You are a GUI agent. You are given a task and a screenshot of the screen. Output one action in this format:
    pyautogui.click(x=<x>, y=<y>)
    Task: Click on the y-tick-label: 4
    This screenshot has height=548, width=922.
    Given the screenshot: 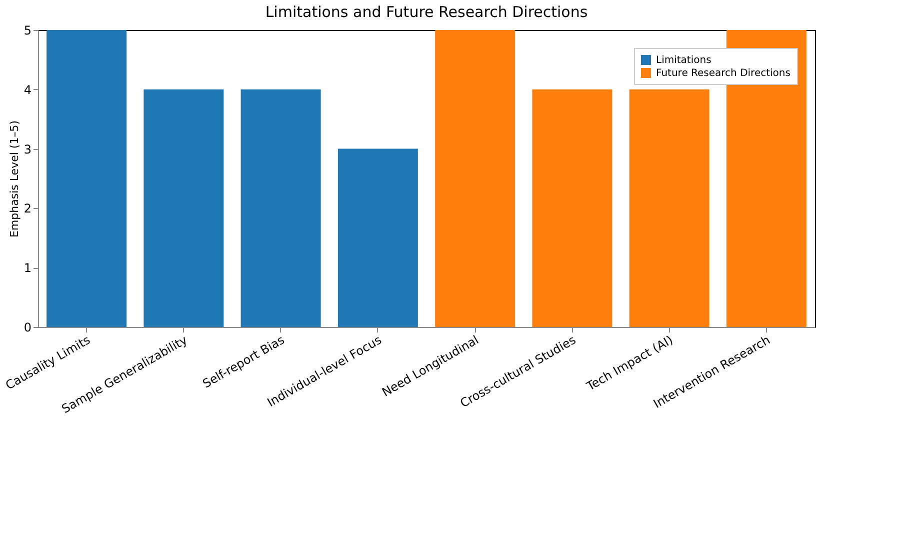 What is the action you would take?
    pyautogui.click(x=28, y=89)
    